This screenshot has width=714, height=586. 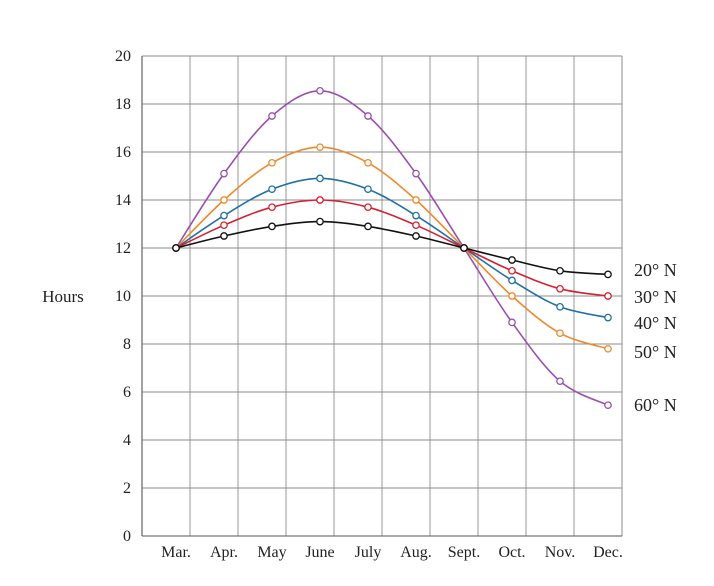 I want to click on x-tick-label: Mar., so click(x=176, y=552).